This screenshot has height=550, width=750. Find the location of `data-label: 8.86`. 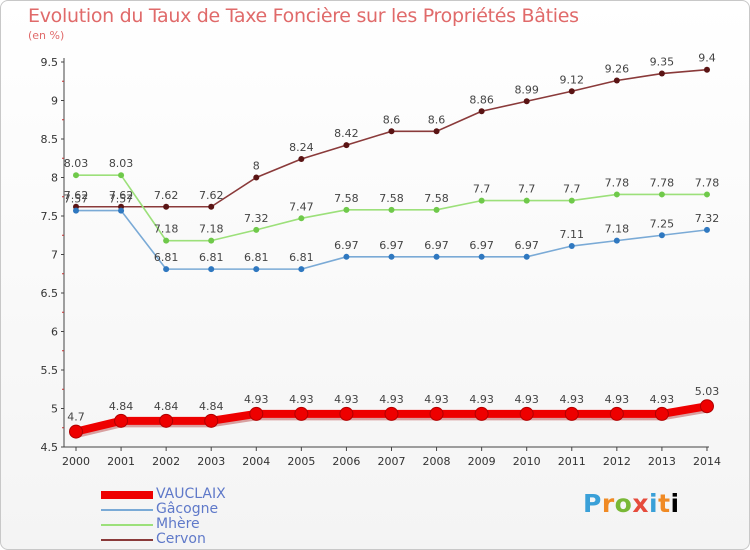

data-label: 8.86 is located at coordinates (481, 99).